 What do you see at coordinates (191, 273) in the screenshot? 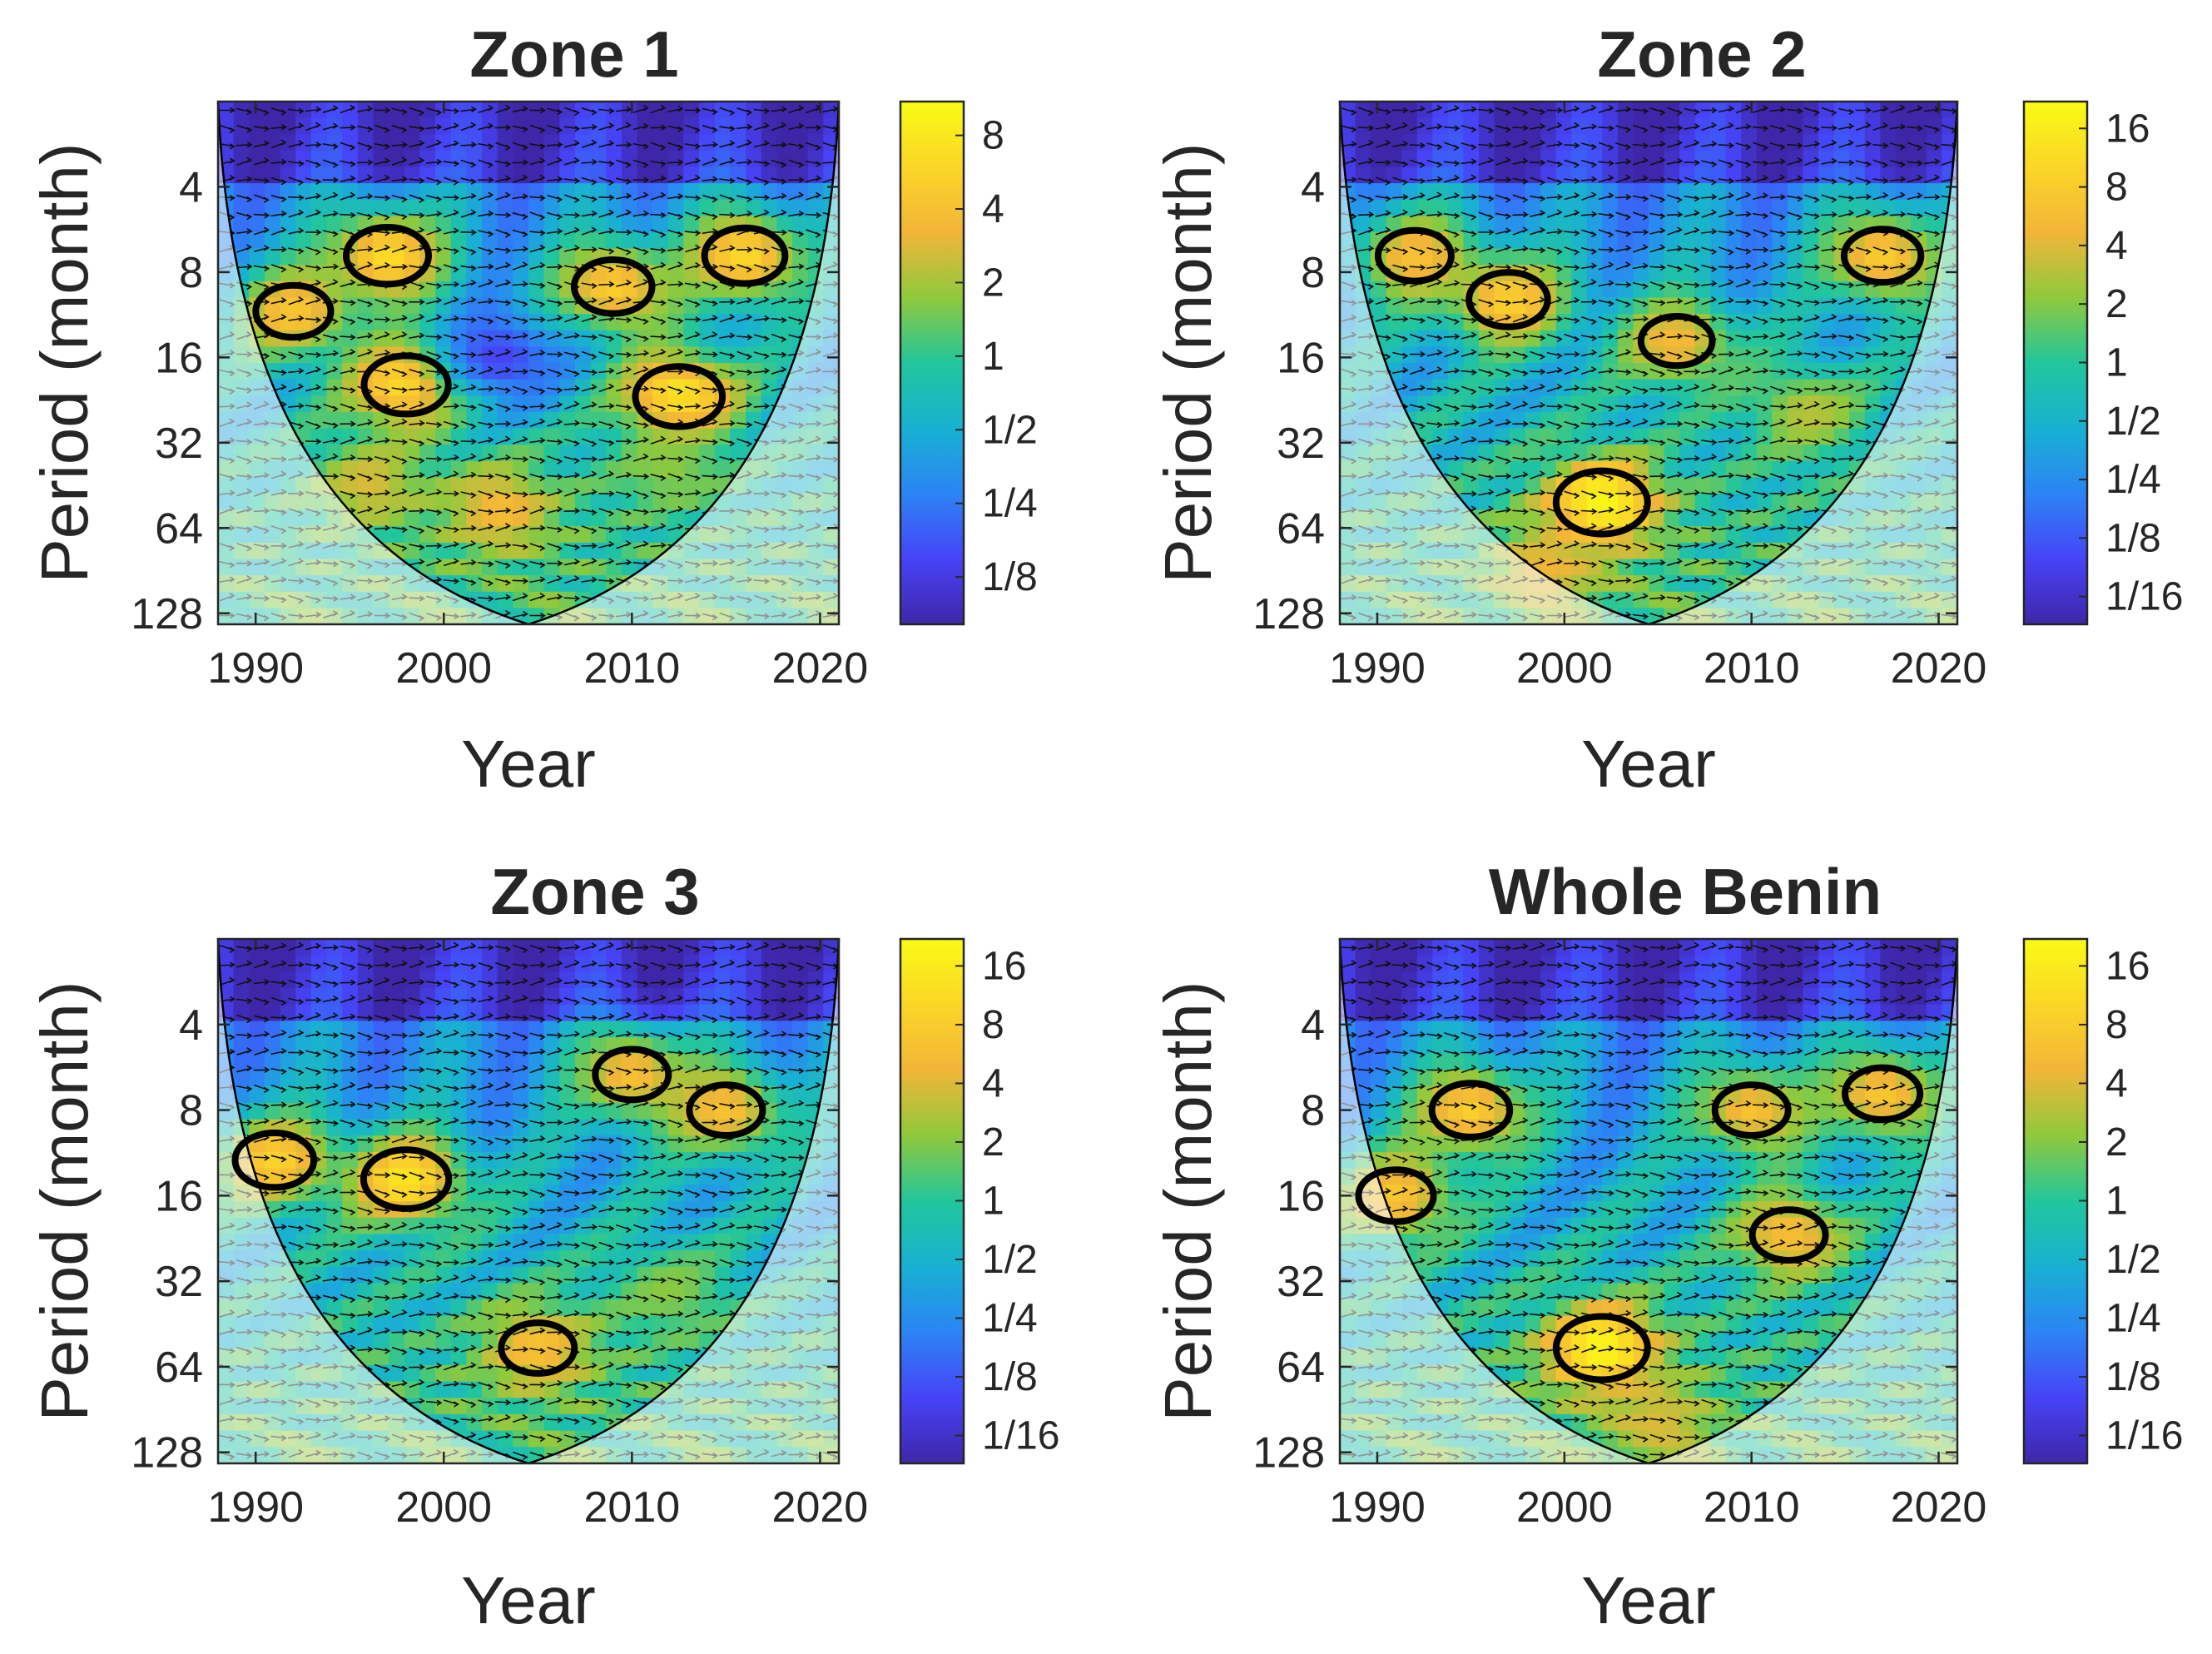
I see `y-tick-label: 8` at bounding box center [191, 273].